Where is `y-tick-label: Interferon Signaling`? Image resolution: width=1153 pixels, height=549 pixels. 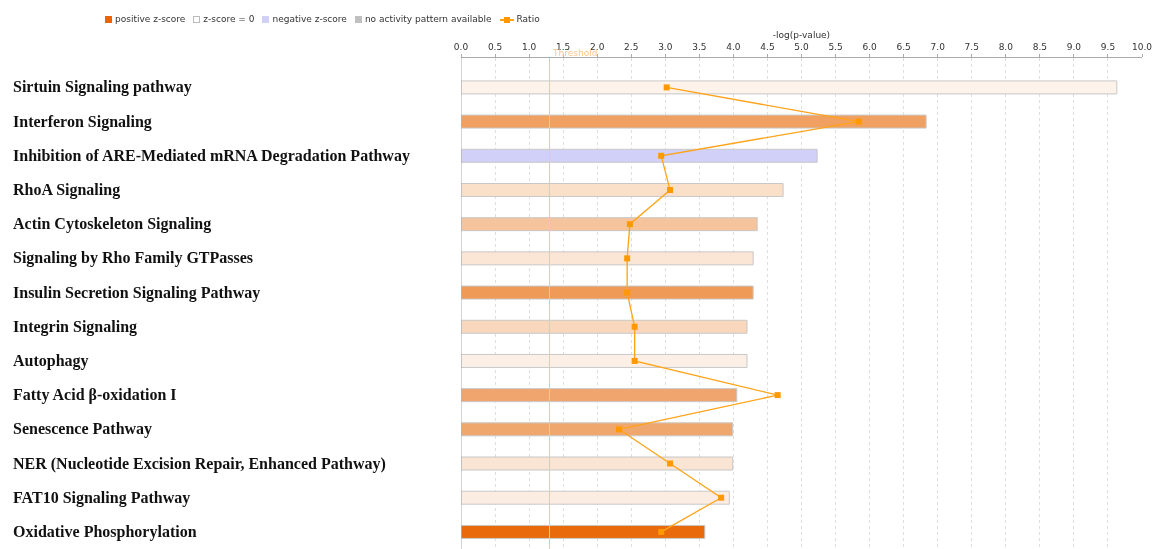 y-tick-label: Interferon Signaling is located at coordinates (82, 122).